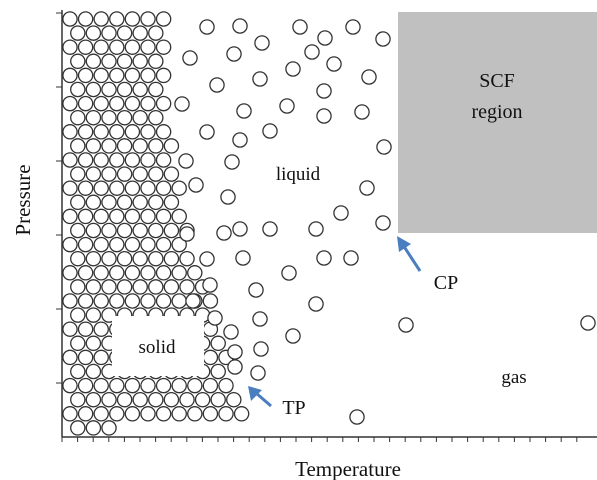 Image resolution: width=597 pixels, height=480 pixels. What do you see at coordinates (293, 408) in the screenshot?
I see `triple-point-label: TP` at bounding box center [293, 408].